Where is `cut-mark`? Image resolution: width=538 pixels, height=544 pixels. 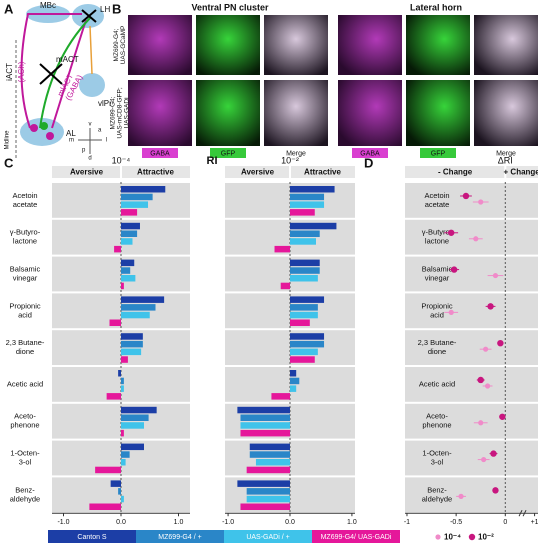 cut-mark is located at coordinates (51, 74).